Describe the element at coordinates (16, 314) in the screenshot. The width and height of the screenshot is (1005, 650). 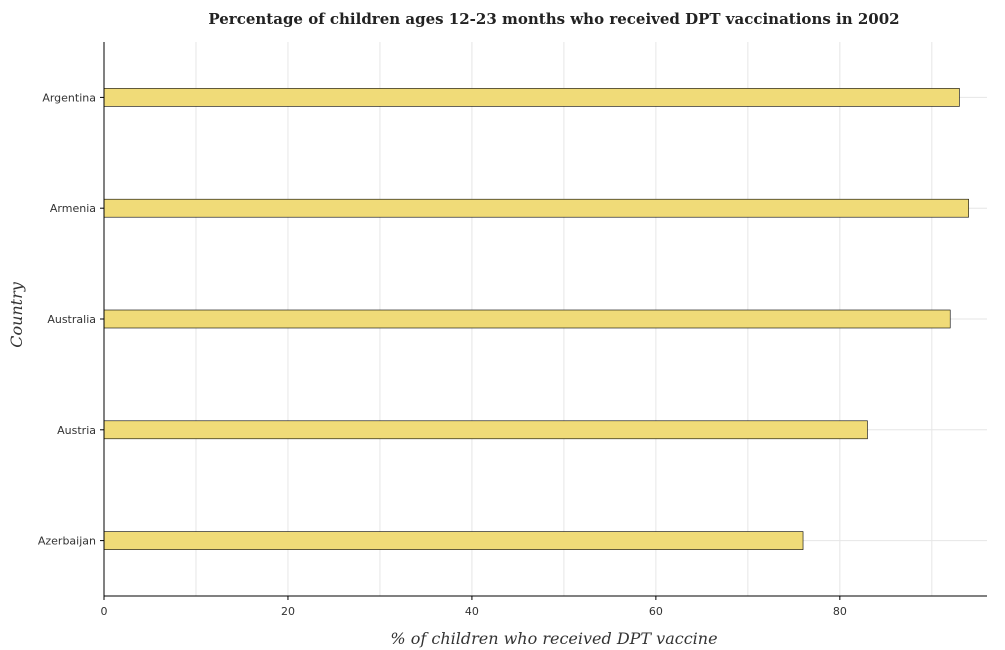
I see `y-axis-label: Country` at that location.